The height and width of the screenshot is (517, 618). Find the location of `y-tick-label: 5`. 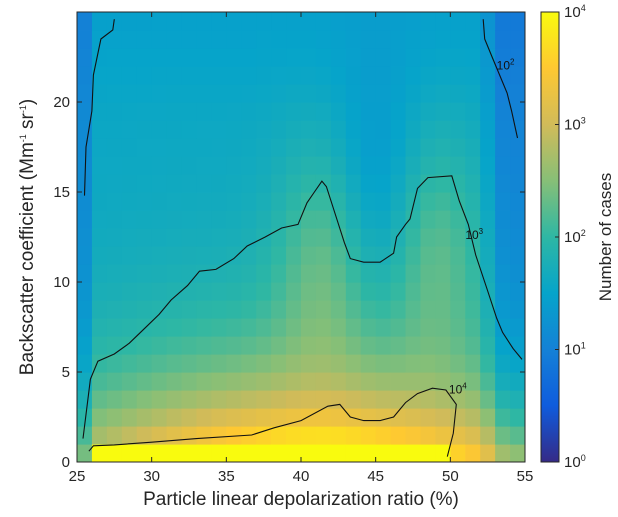

y-tick-label: 5 is located at coordinates (66, 372).